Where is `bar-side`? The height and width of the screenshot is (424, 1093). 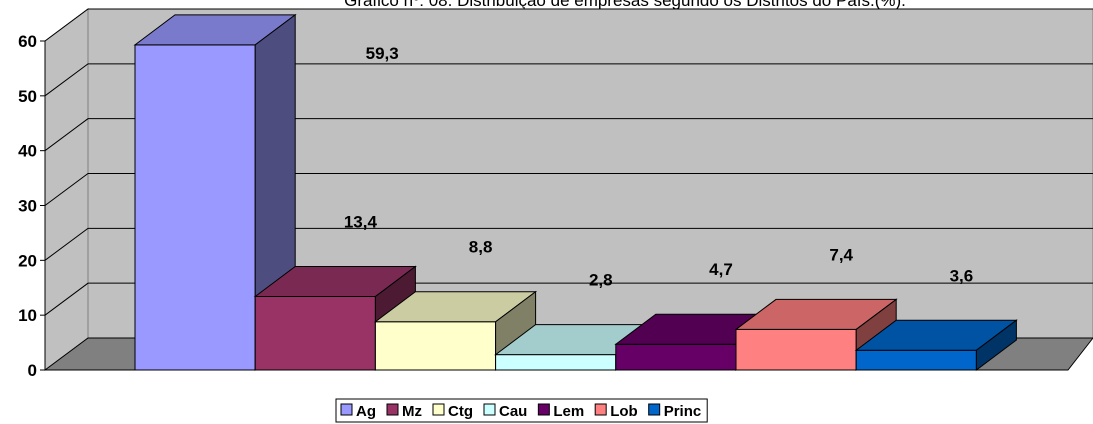 bar-side is located at coordinates (996, 345).